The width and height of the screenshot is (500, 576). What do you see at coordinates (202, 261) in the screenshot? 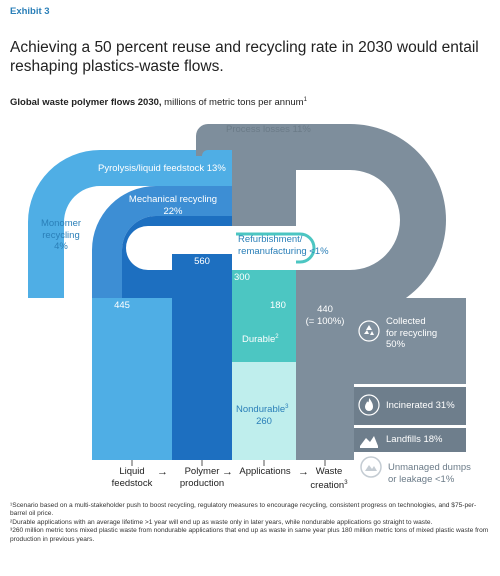
I see `polymer-production-value: 560` at bounding box center [202, 261].